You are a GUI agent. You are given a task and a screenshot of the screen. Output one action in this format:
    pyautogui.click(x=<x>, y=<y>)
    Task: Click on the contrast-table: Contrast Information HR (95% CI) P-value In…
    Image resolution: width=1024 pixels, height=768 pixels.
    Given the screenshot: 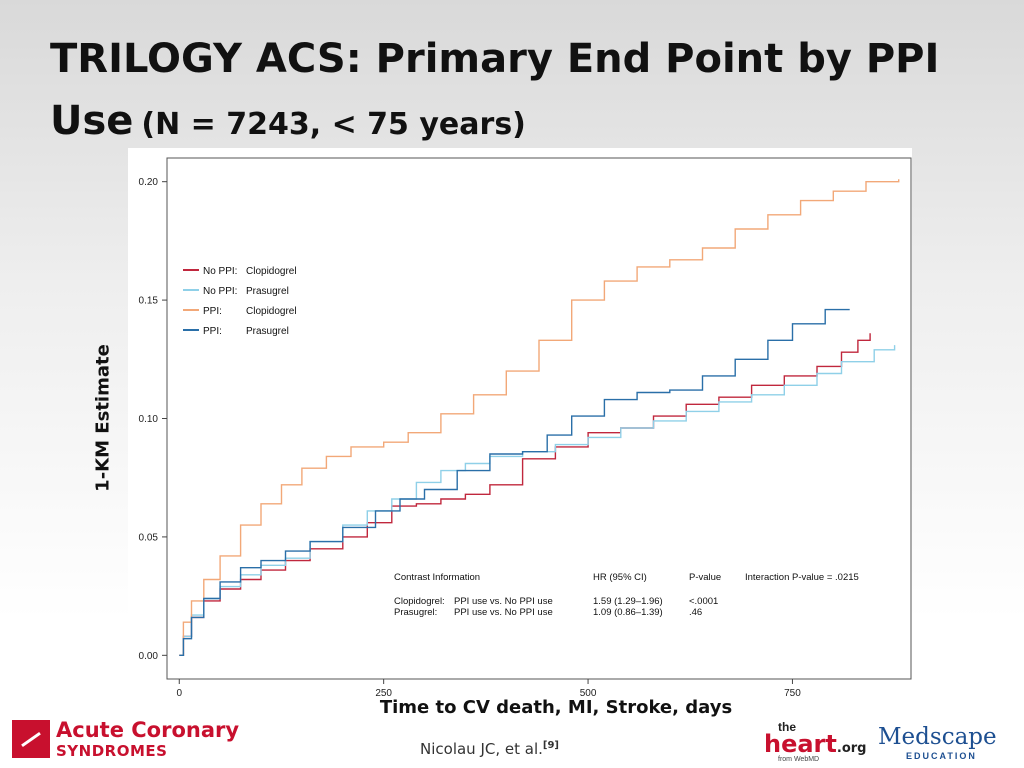 What is the action you would take?
    pyautogui.click(x=626, y=595)
    